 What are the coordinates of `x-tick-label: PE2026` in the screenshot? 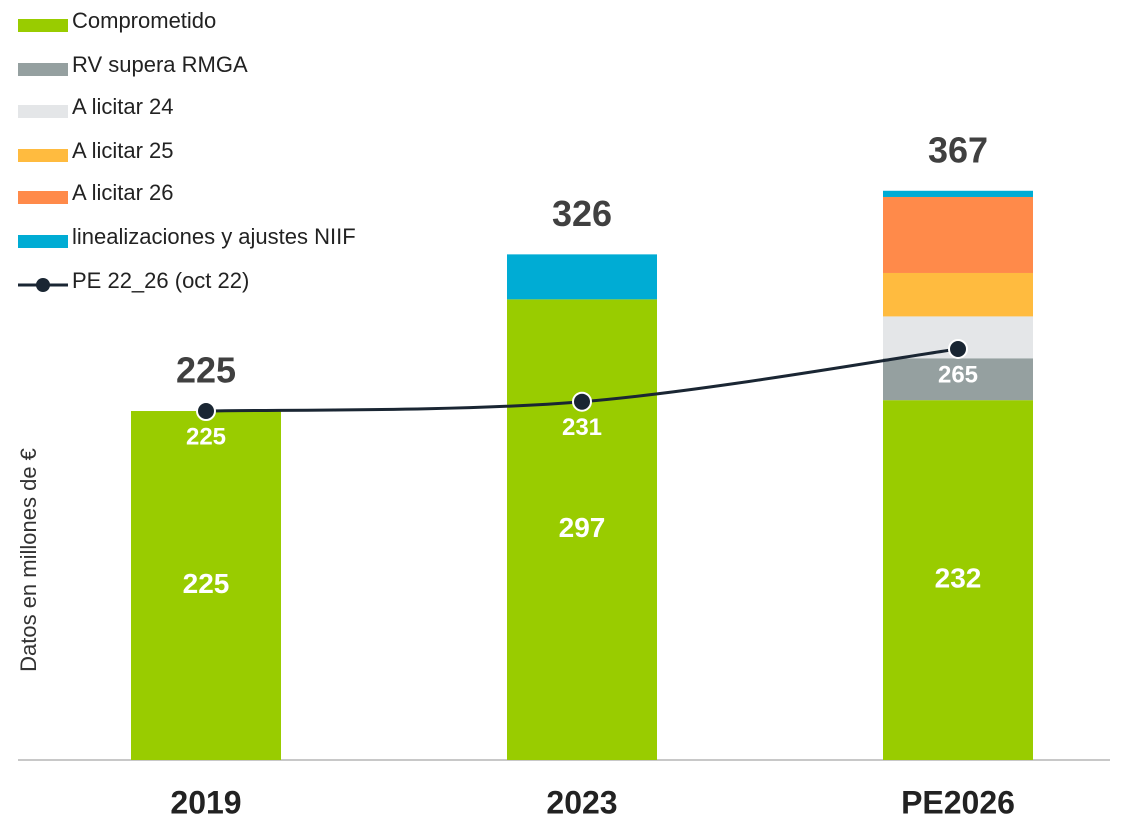 It's located at (958, 800).